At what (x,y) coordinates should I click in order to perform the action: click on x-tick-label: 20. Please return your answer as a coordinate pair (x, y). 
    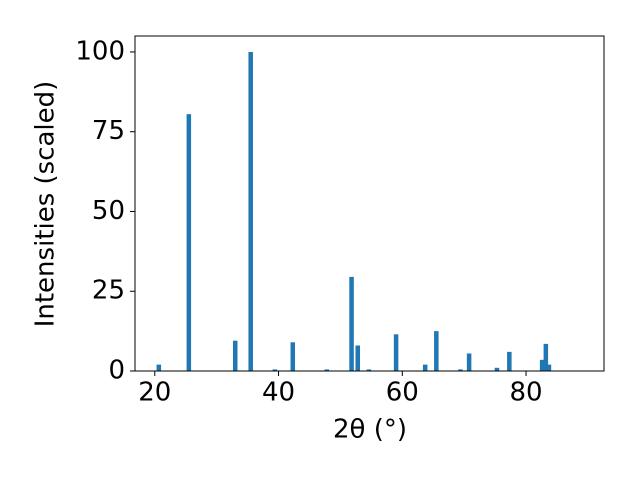
    Looking at the image, I should click on (154, 393).